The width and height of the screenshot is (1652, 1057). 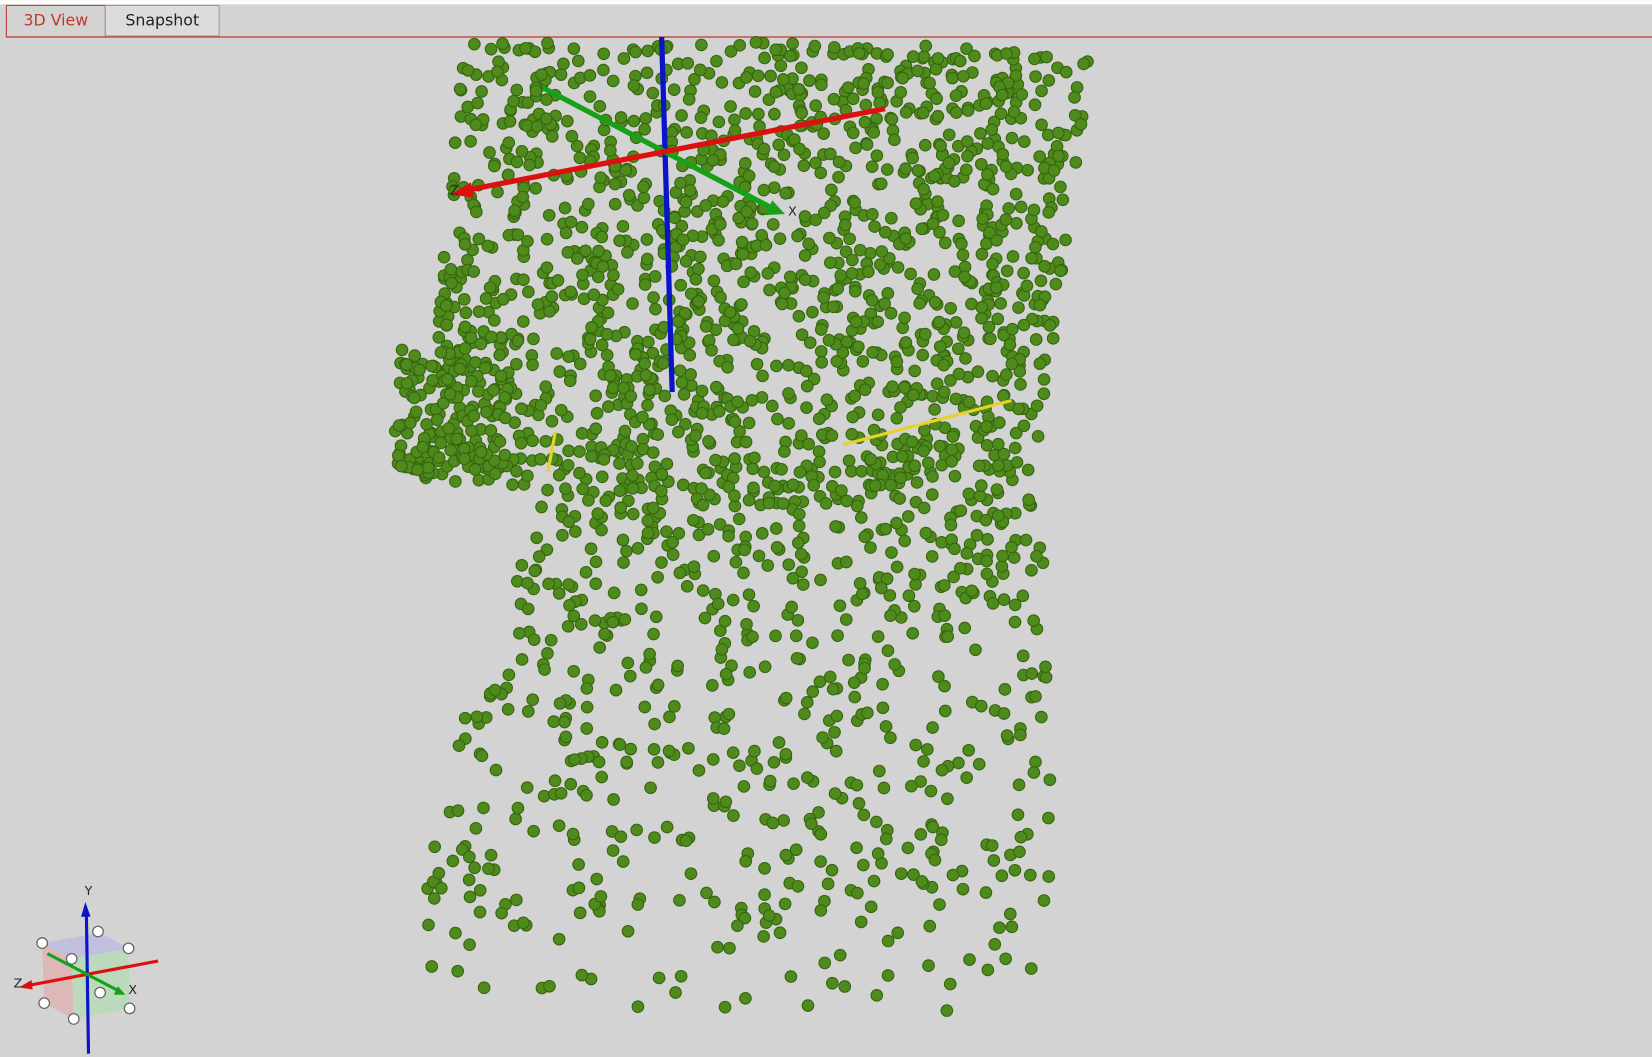 I want to click on gizmo-y-arrow, so click(x=86, y=909).